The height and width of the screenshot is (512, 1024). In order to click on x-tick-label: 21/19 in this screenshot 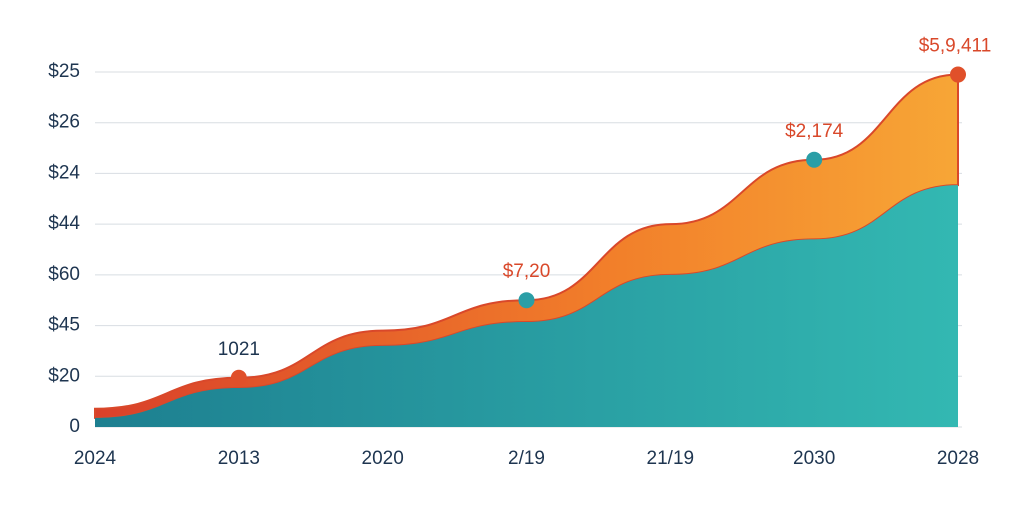, I will do `click(671, 458)`.